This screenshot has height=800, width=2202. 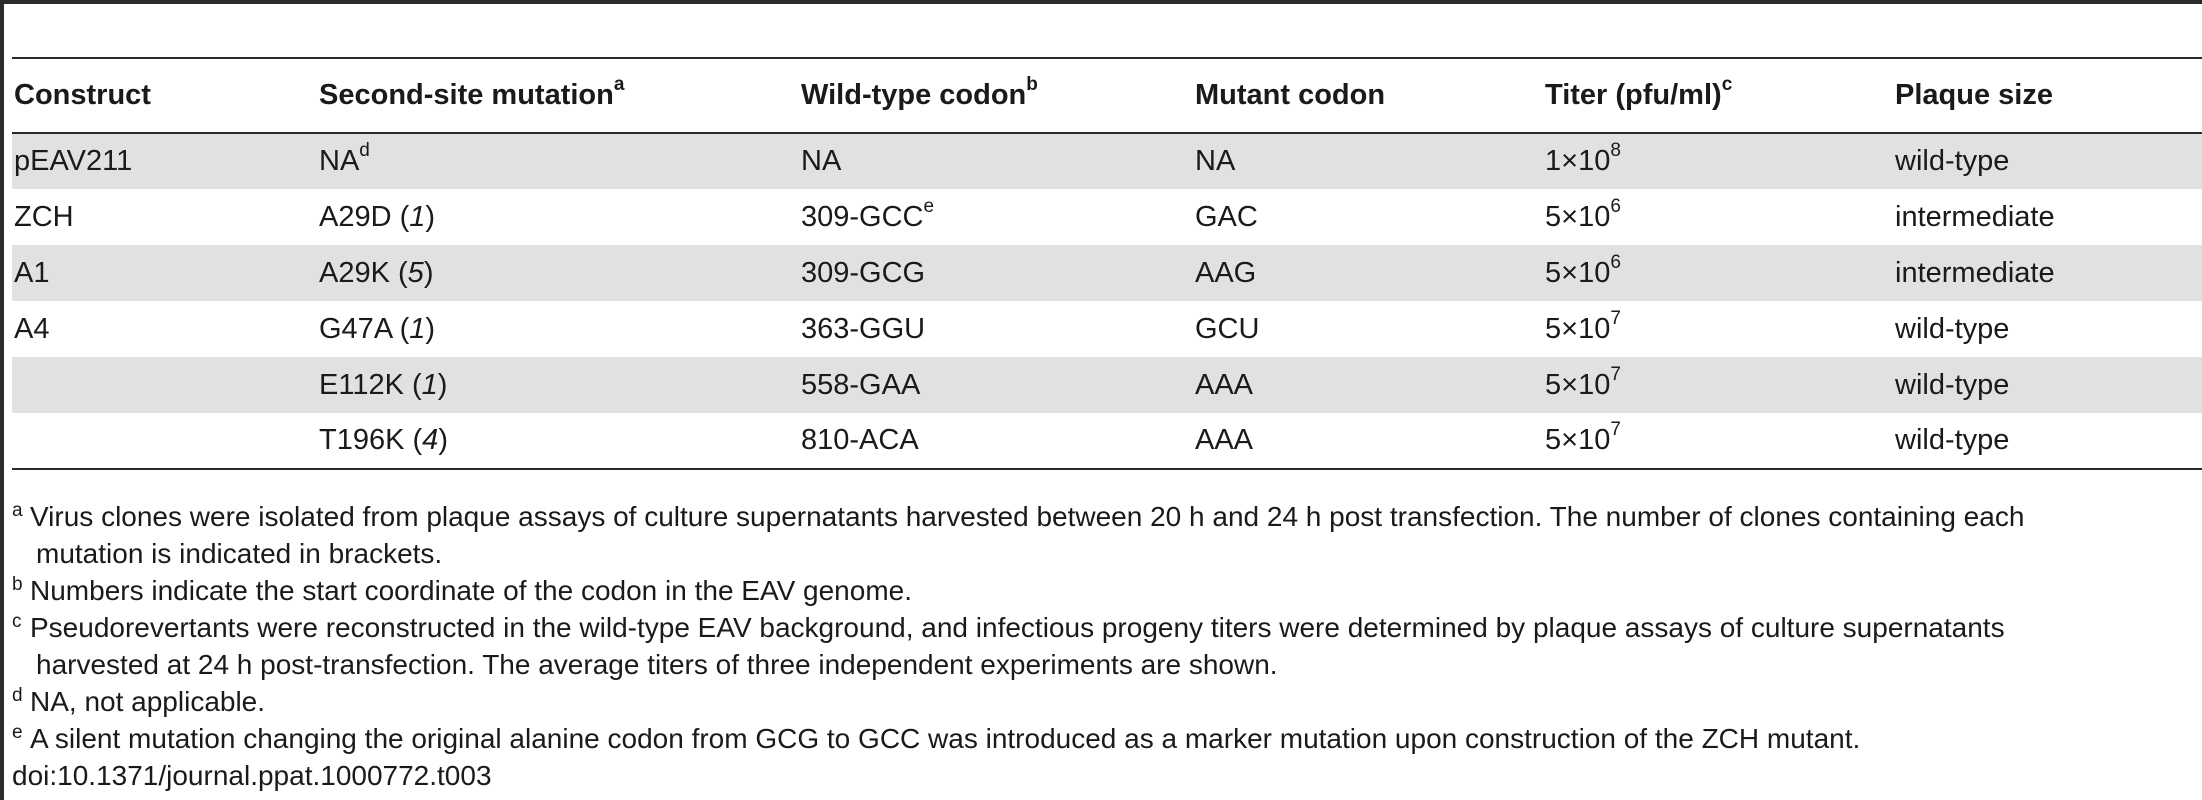 I want to click on header-titer: Titer (pfu/ml)c, so click(x=1639, y=92).